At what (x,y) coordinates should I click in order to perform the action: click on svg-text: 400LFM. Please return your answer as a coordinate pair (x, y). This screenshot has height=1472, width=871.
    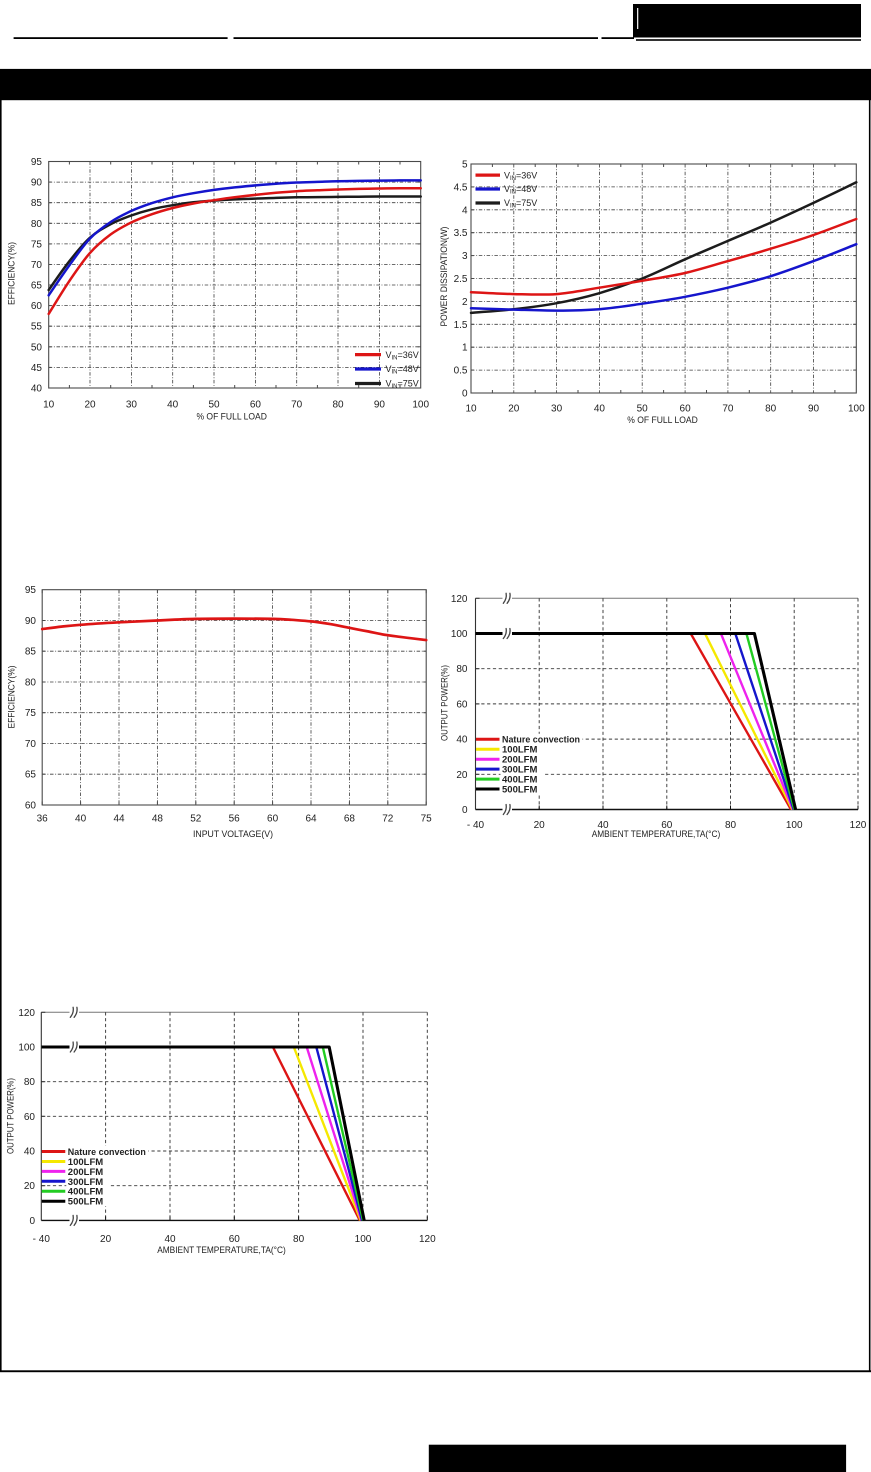
    Looking at the image, I should click on (85, 1192).